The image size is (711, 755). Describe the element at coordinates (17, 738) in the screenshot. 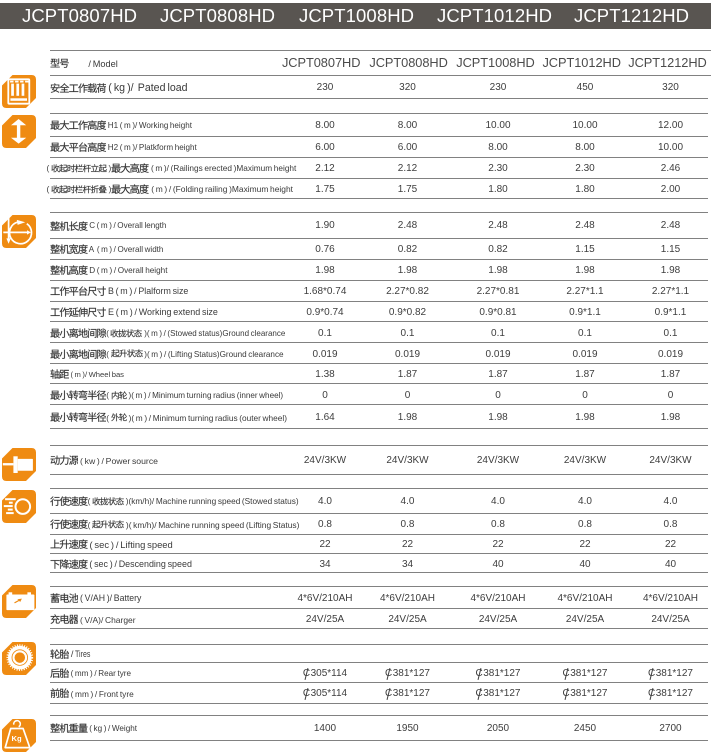

I see `svg-text: Kg` at that location.